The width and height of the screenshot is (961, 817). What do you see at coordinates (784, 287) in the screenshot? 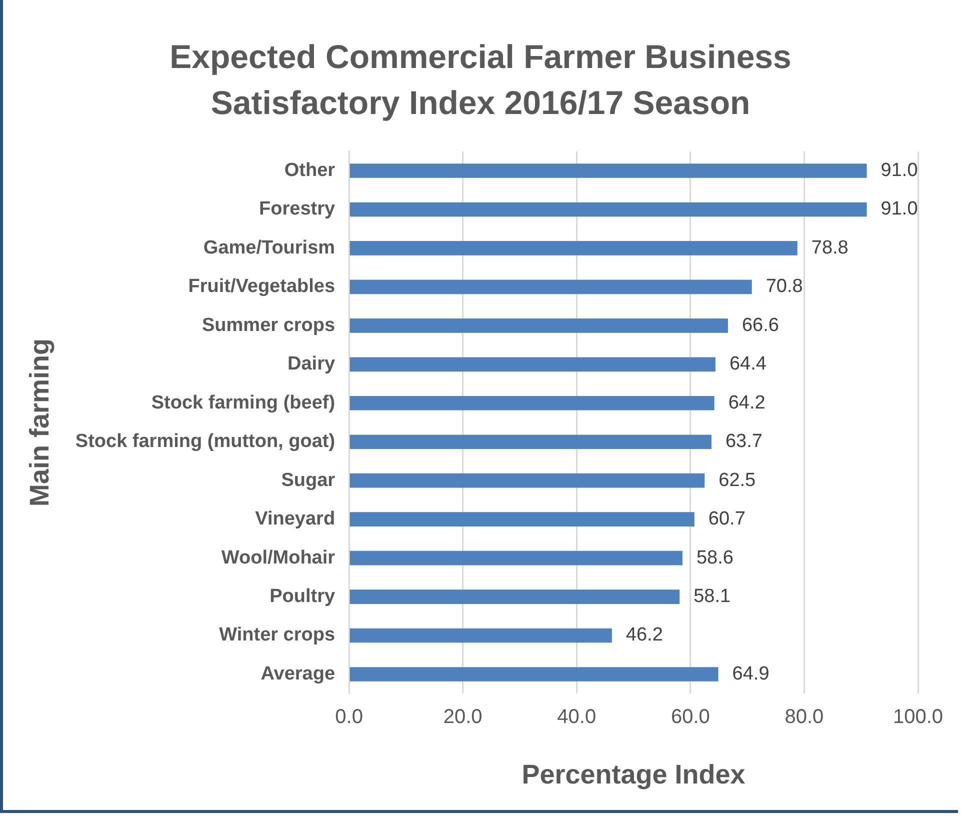
I see `data-label: 70.8` at bounding box center [784, 287].